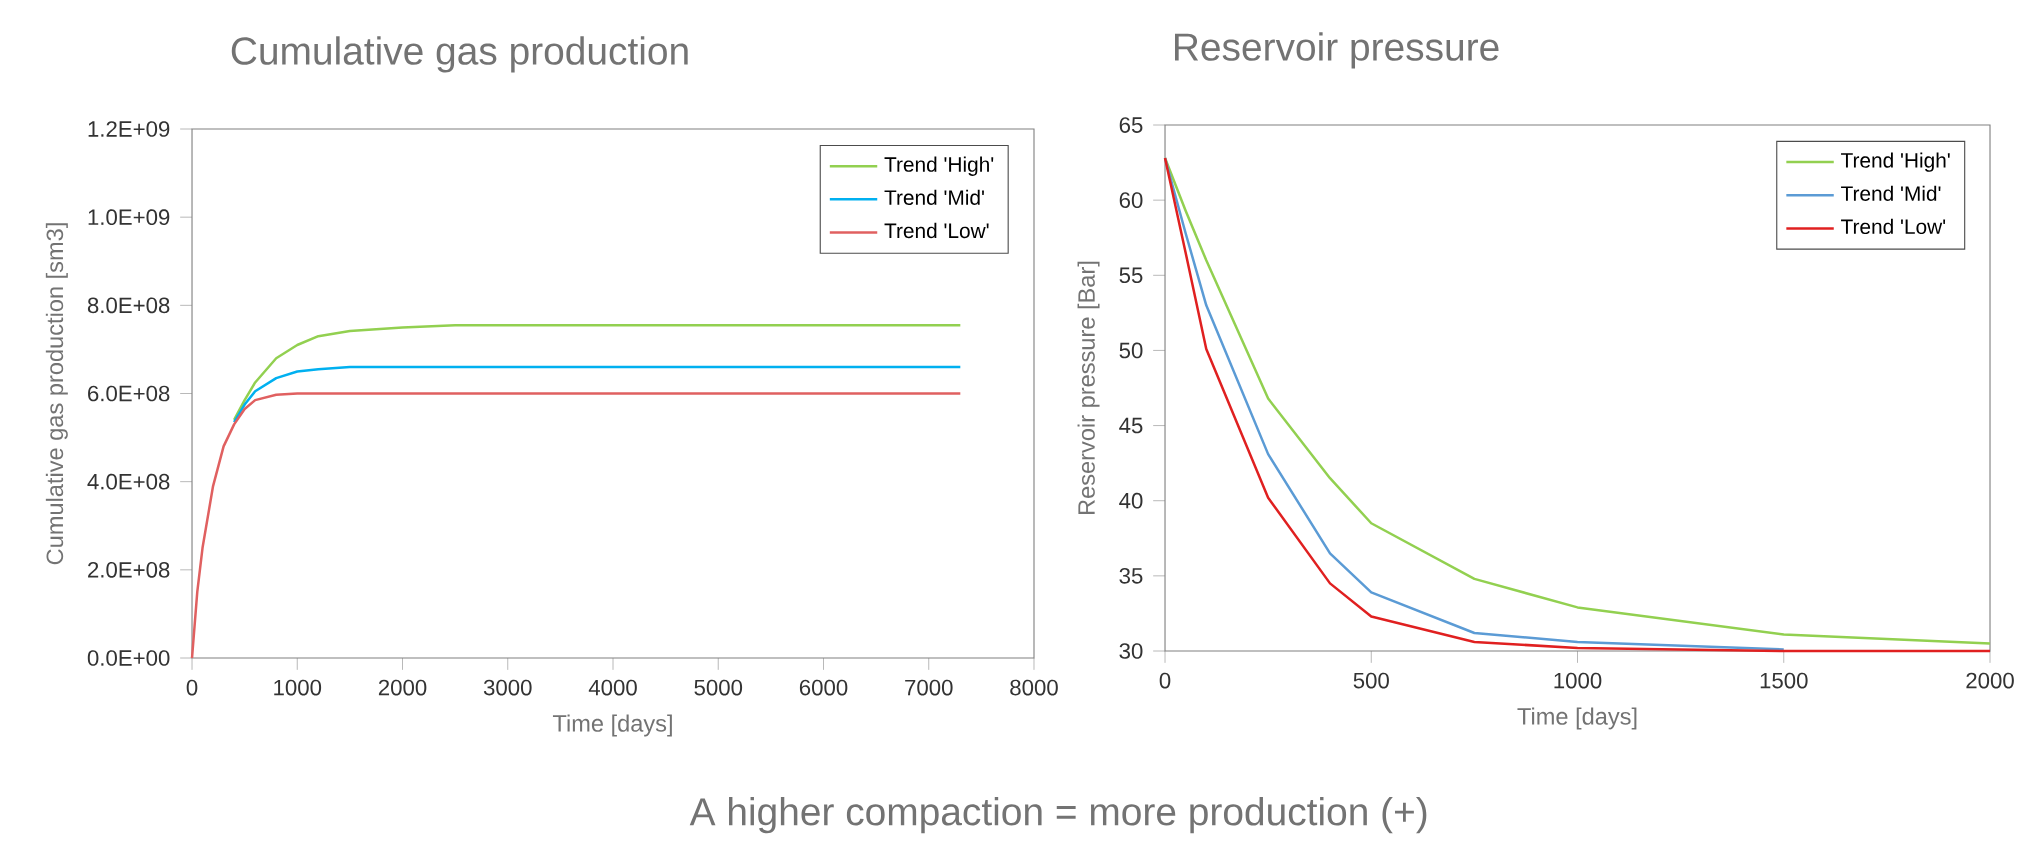  I want to click on x-tick-label: 4000, so click(612, 687).